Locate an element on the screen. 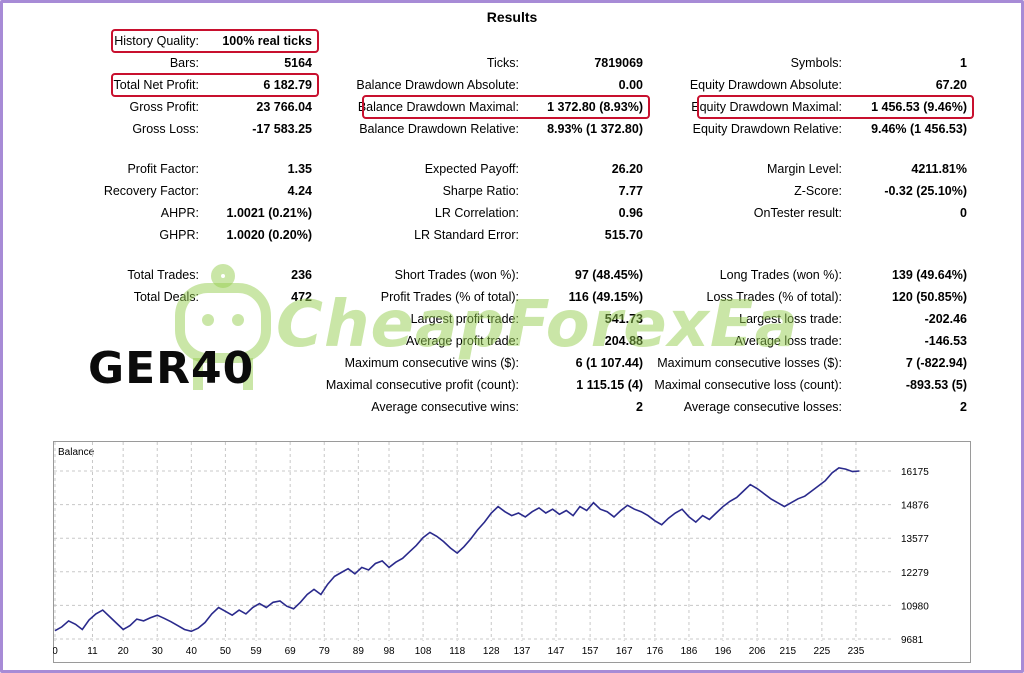 The height and width of the screenshot is (673, 1024). x-tick-label: 118 is located at coordinates (457, 651).